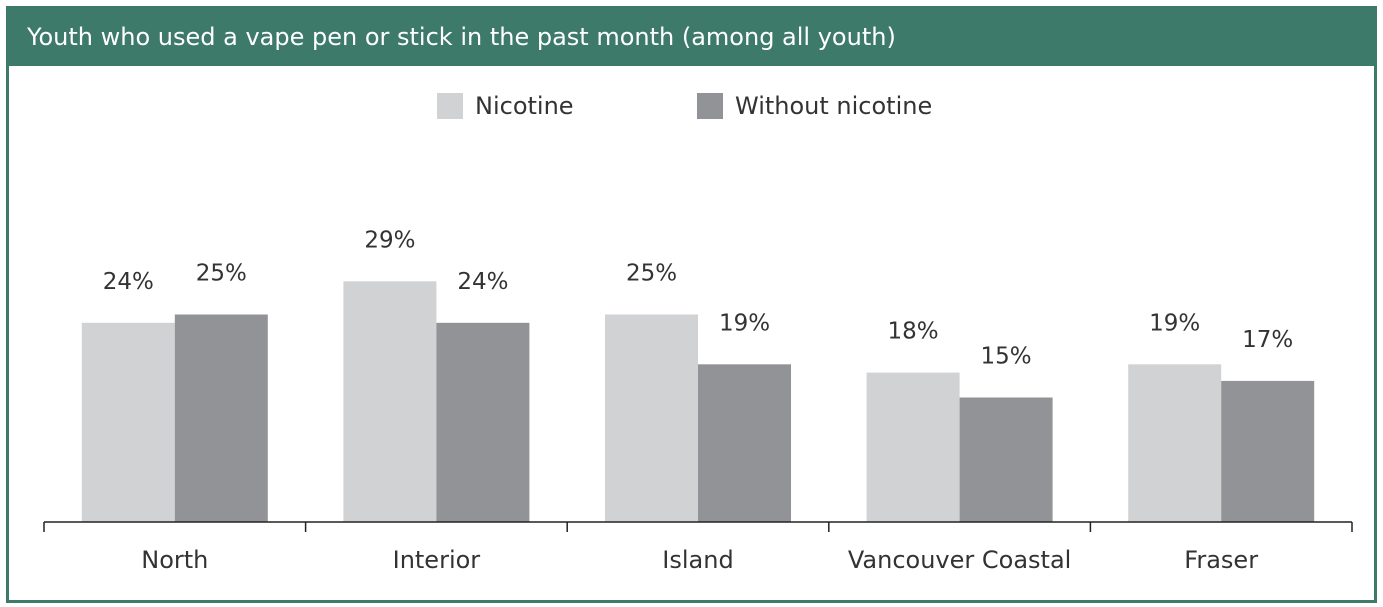 The height and width of the screenshot is (607, 1383). What do you see at coordinates (128, 282) in the screenshot?
I see `data-label-0-0: 24%` at bounding box center [128, 282].